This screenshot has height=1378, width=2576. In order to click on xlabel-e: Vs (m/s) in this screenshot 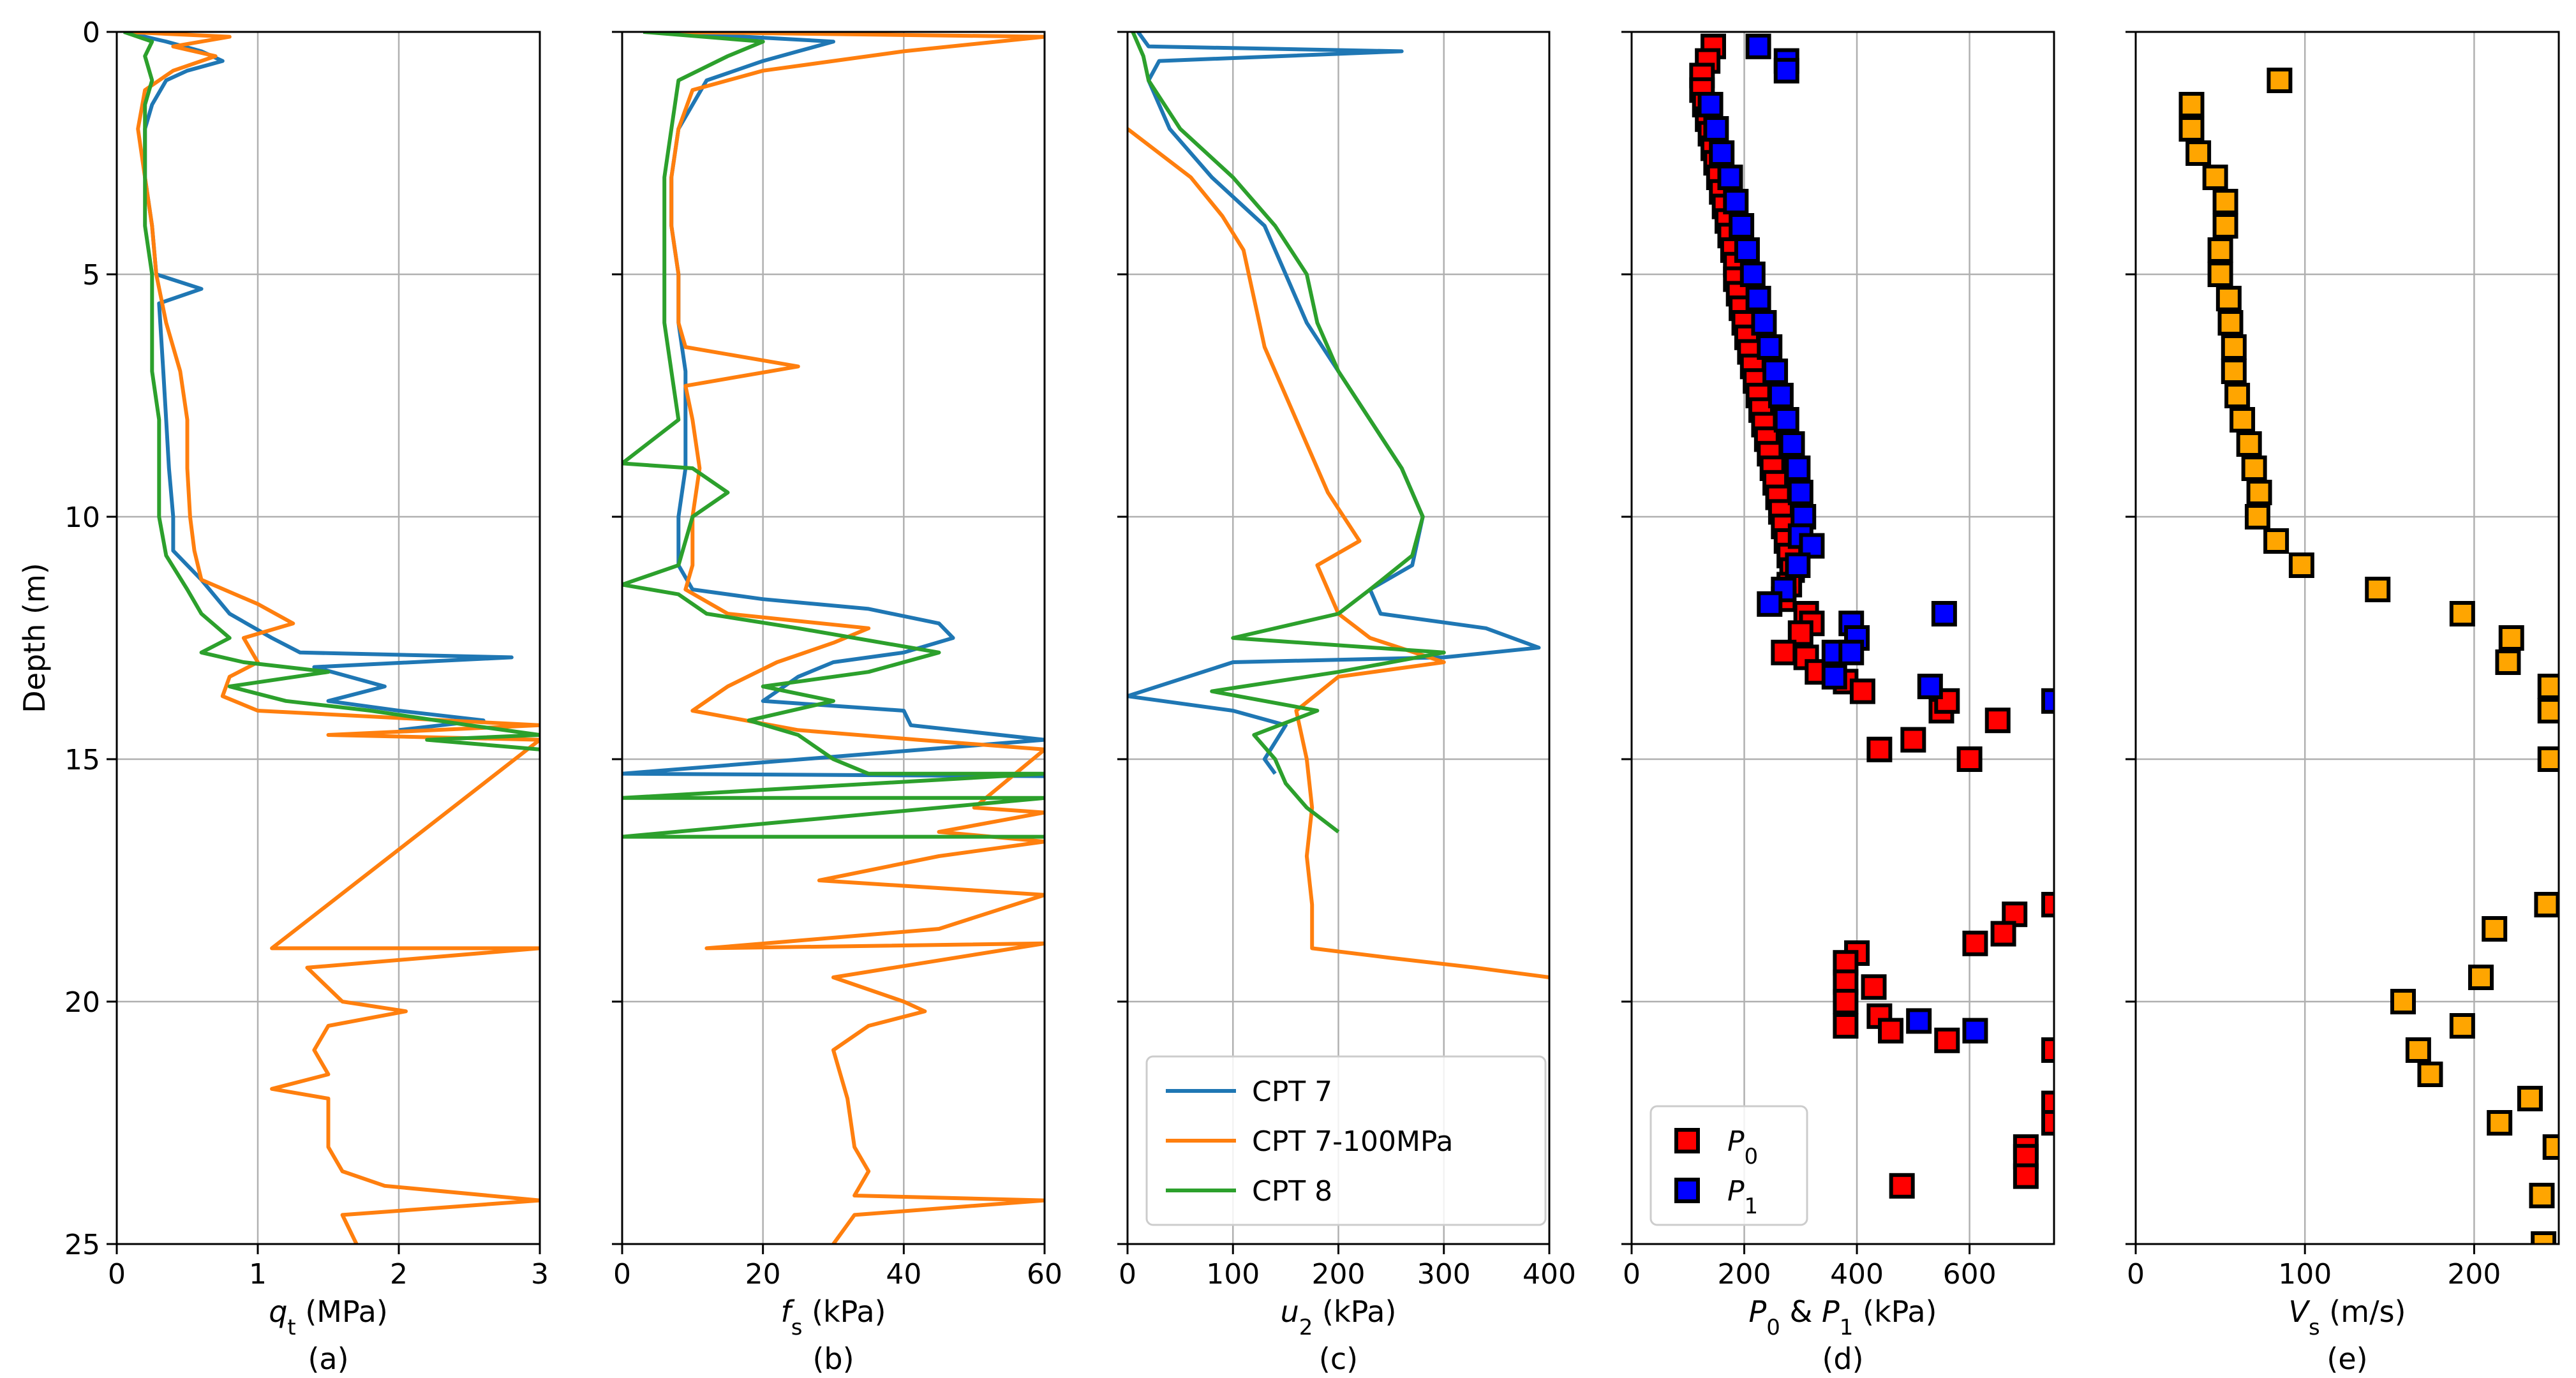, I will do `click(2347, 1317)`.